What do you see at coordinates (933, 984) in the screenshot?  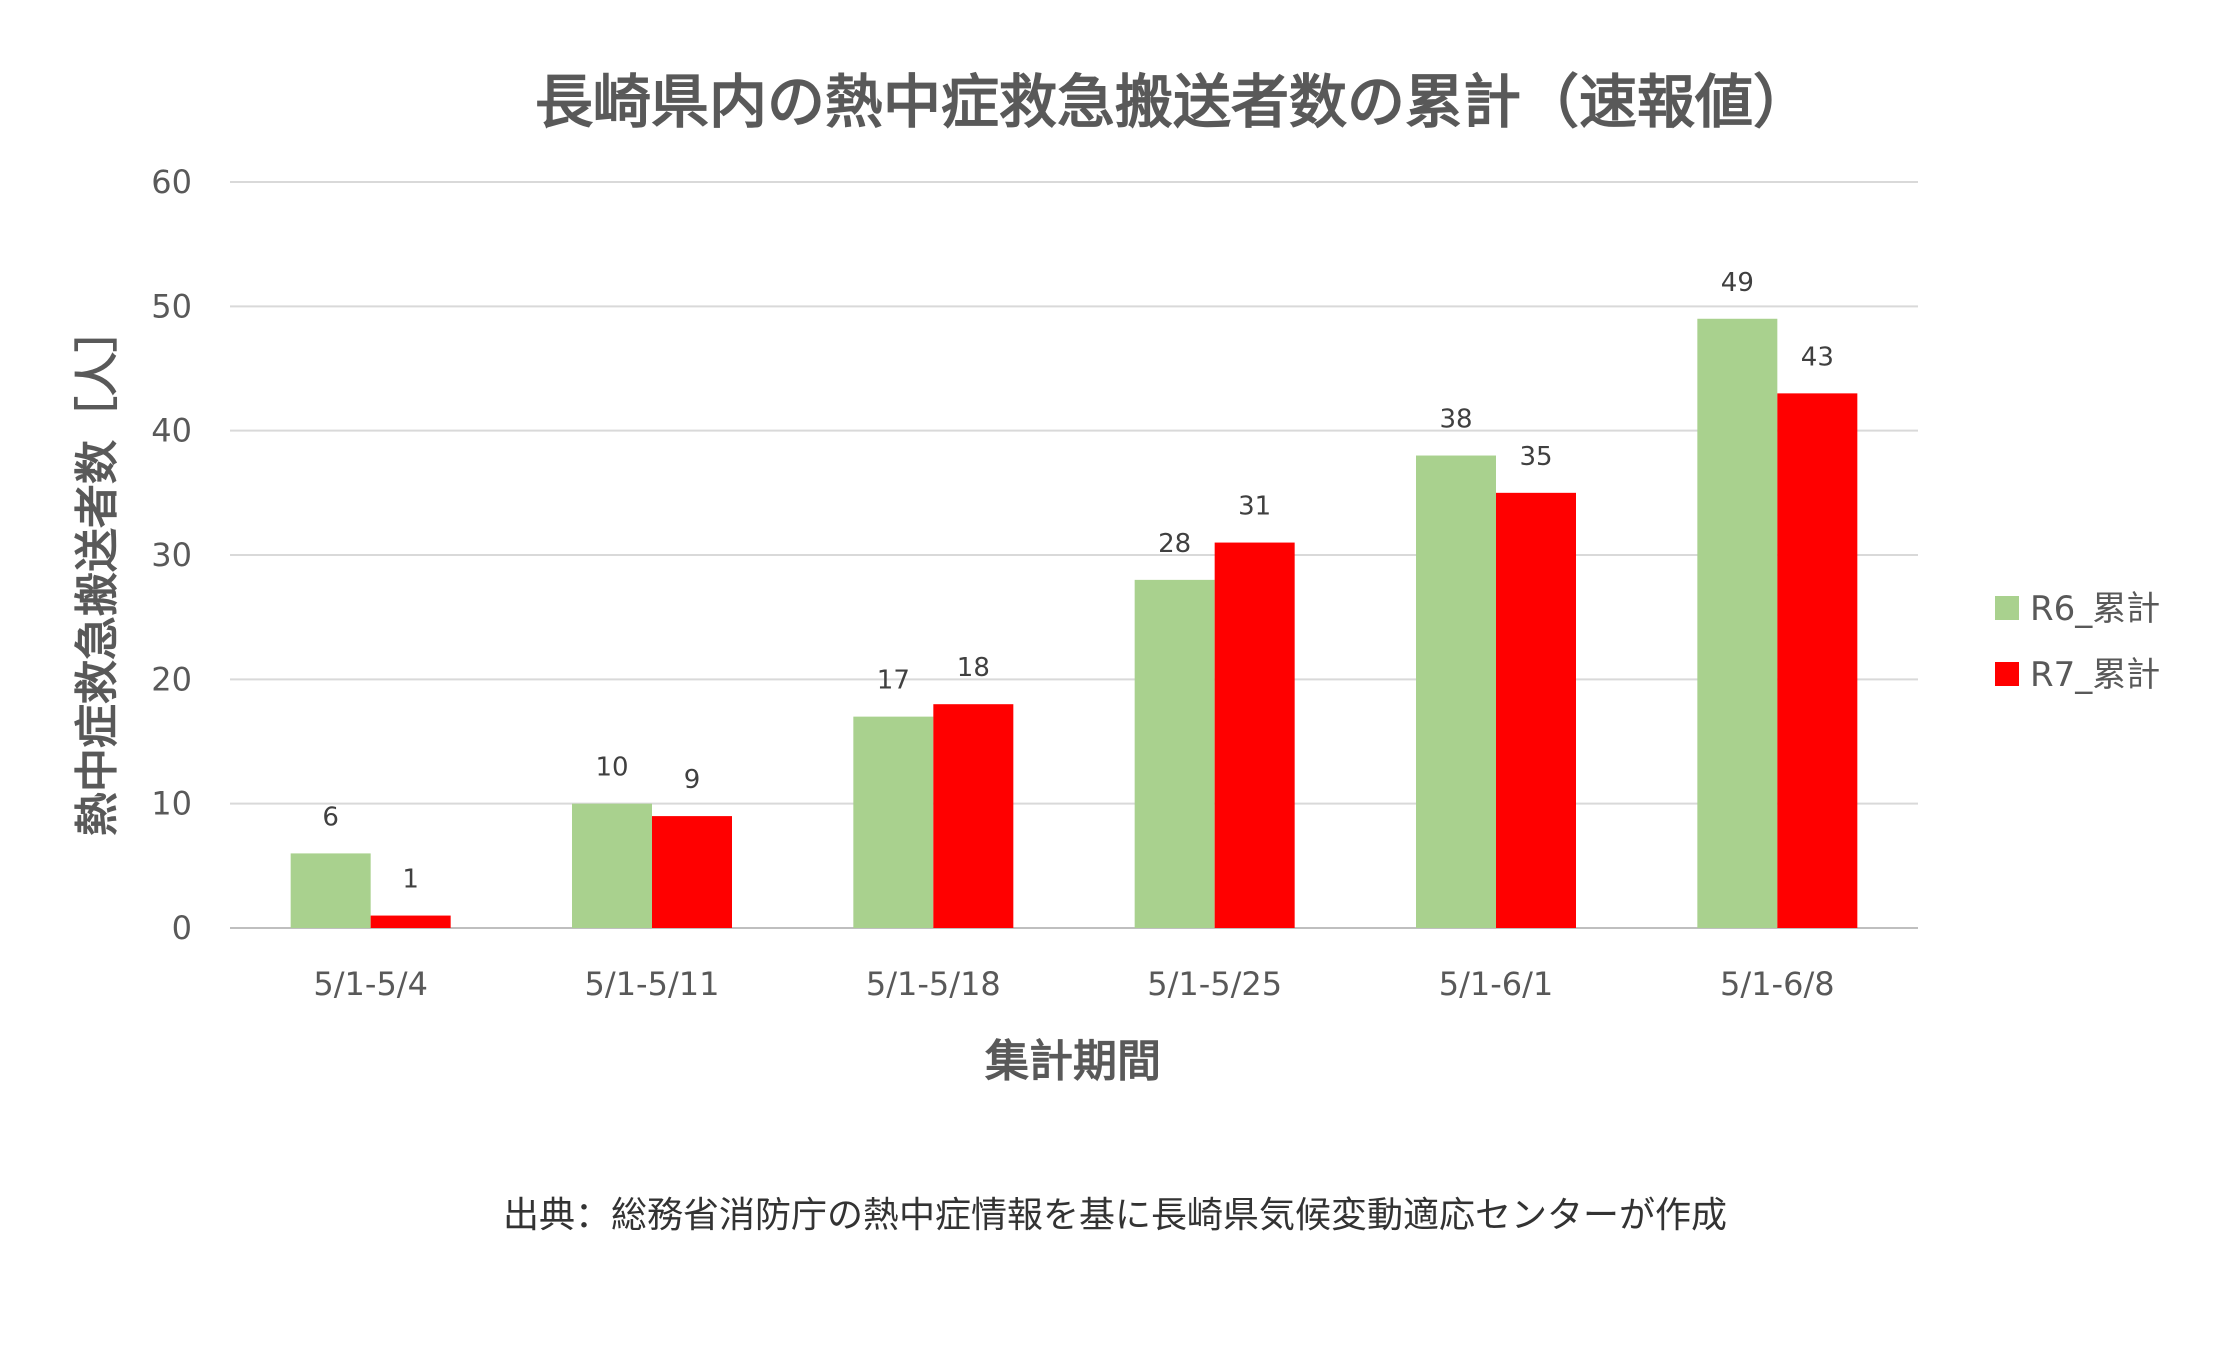 I see `x-tick-label: 5/1-5/18` at bounding box center [933, 984].